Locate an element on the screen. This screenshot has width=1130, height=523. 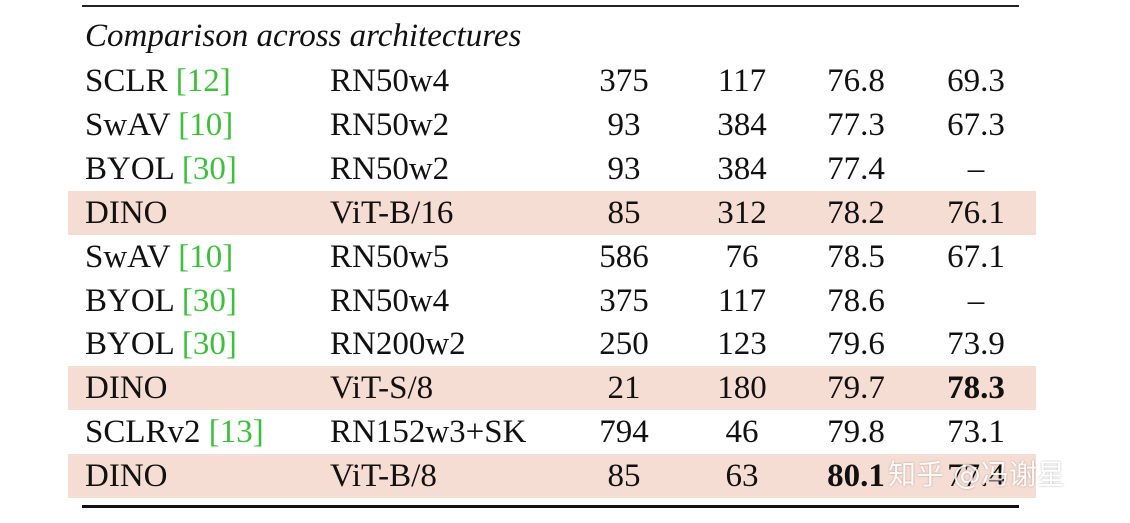
method-name: SCLRv2 is located at coordinates (147, 432).